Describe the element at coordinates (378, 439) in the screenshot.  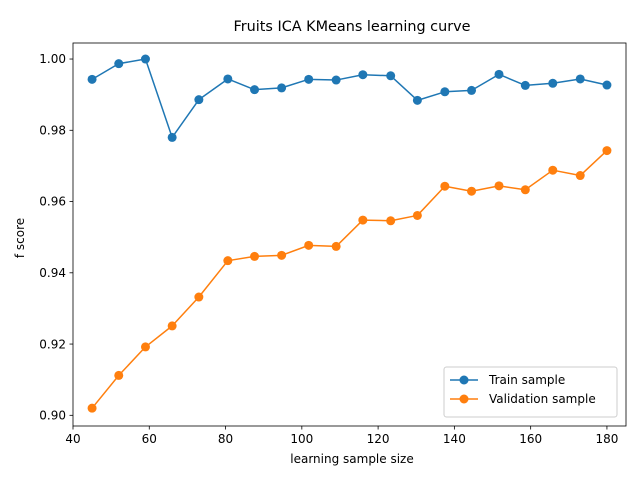
I see `x-tick-label: 120` at that location.